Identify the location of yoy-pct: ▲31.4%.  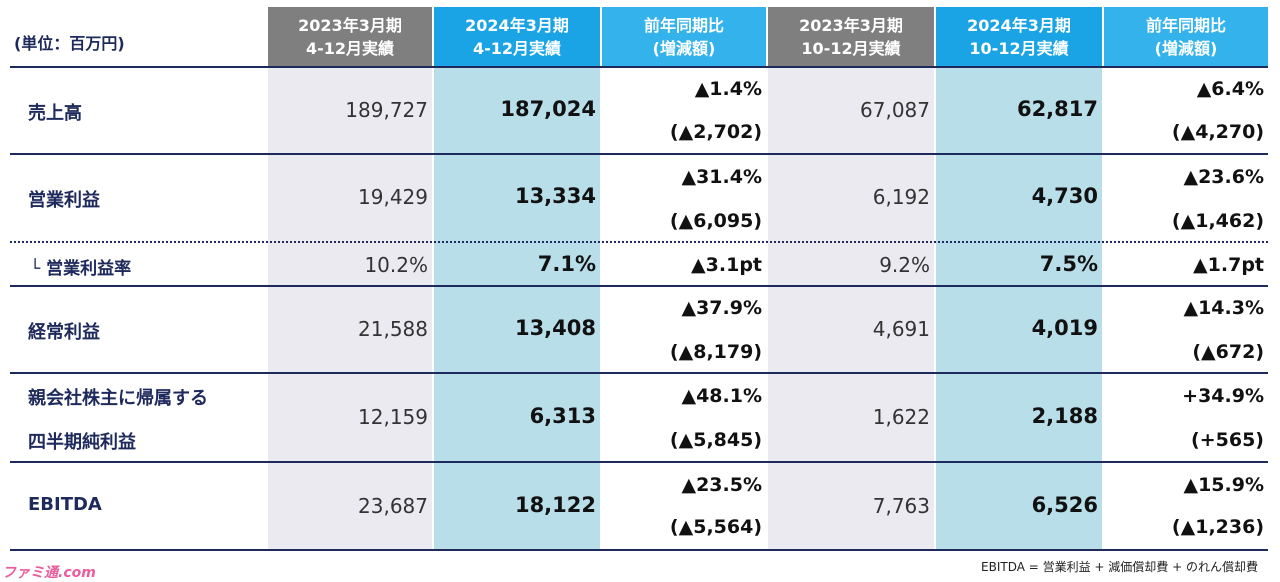
(721, 177).